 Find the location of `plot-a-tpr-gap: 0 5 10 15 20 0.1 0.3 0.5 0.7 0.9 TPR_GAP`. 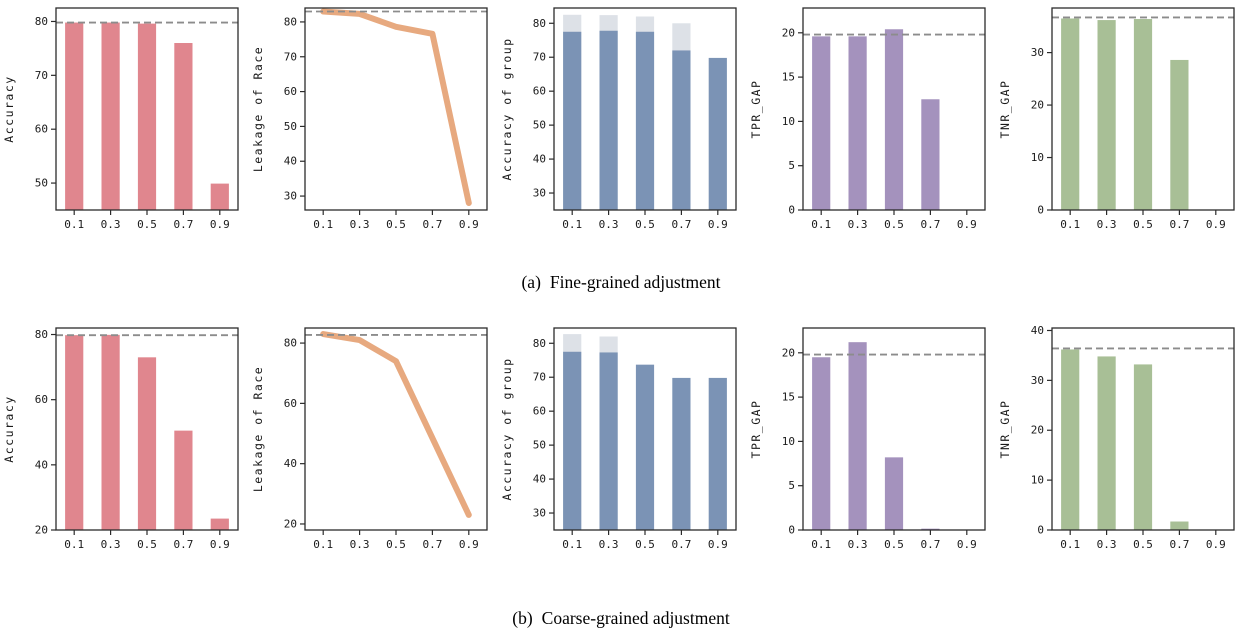

plot-a-tpr-gap: 0 5 10 15 20 0.1 0.3 0.5 0.7 0.9 TPR_GAP is located at coordinates (867, 119).